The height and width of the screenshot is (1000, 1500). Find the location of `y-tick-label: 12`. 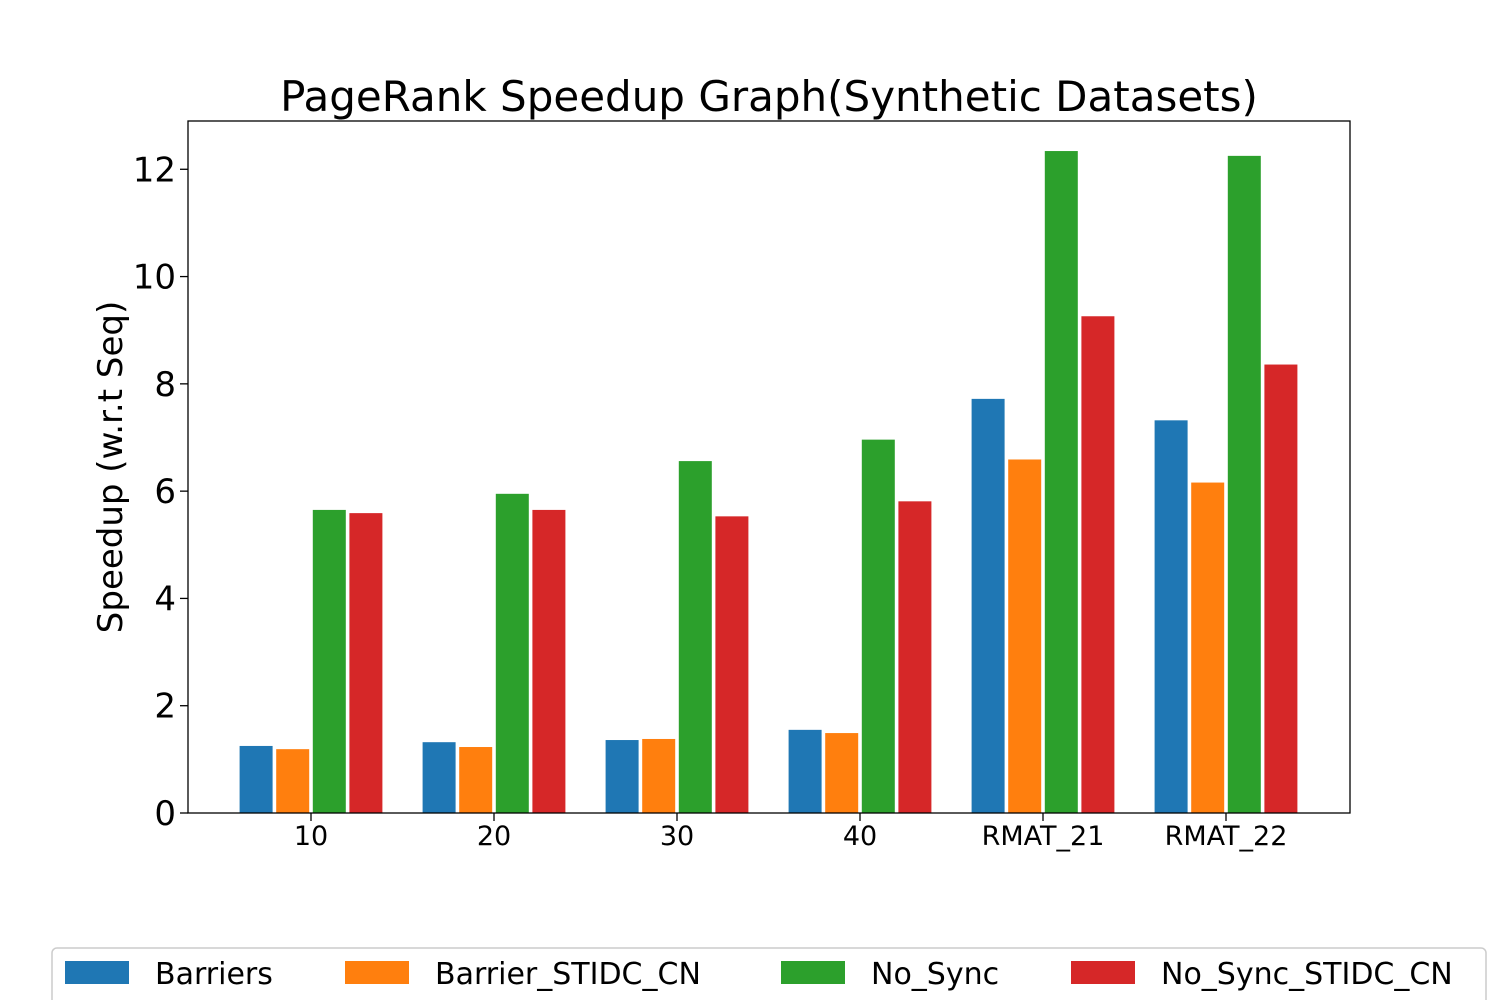

y-tick-label: 12 is located at coordinates (154, 170).